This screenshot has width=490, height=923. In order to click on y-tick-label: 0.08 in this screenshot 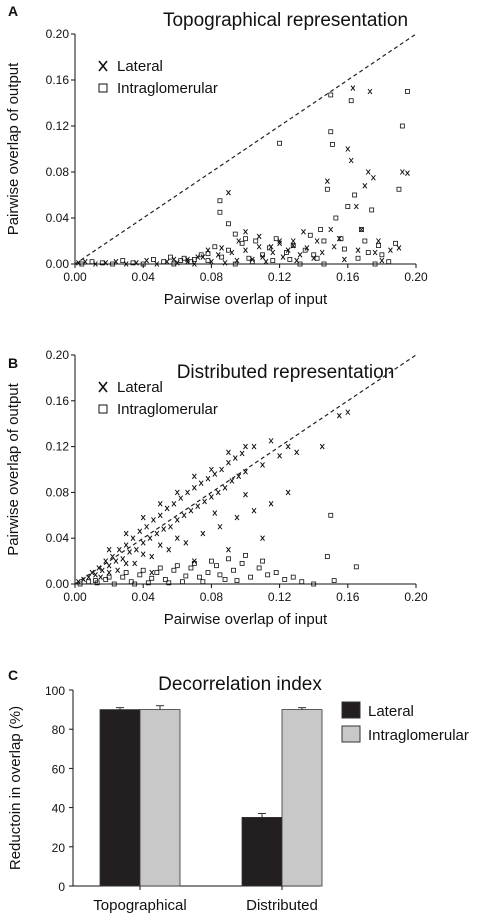, I will do `click(58, 172)`.